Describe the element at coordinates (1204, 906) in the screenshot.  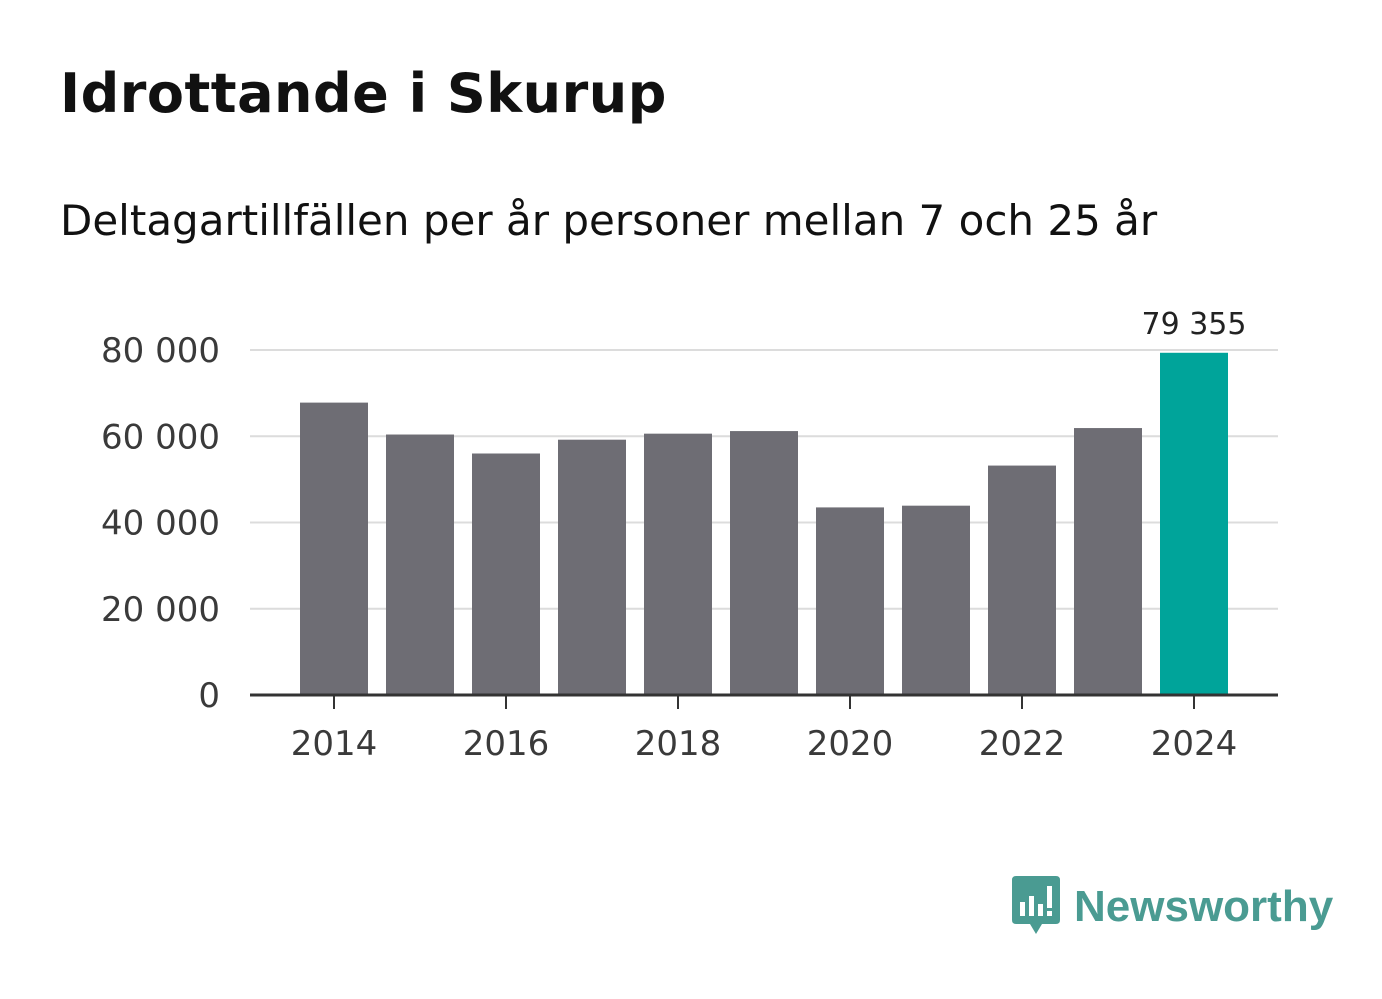
I see `brand-name: Newsworthy` at that location.